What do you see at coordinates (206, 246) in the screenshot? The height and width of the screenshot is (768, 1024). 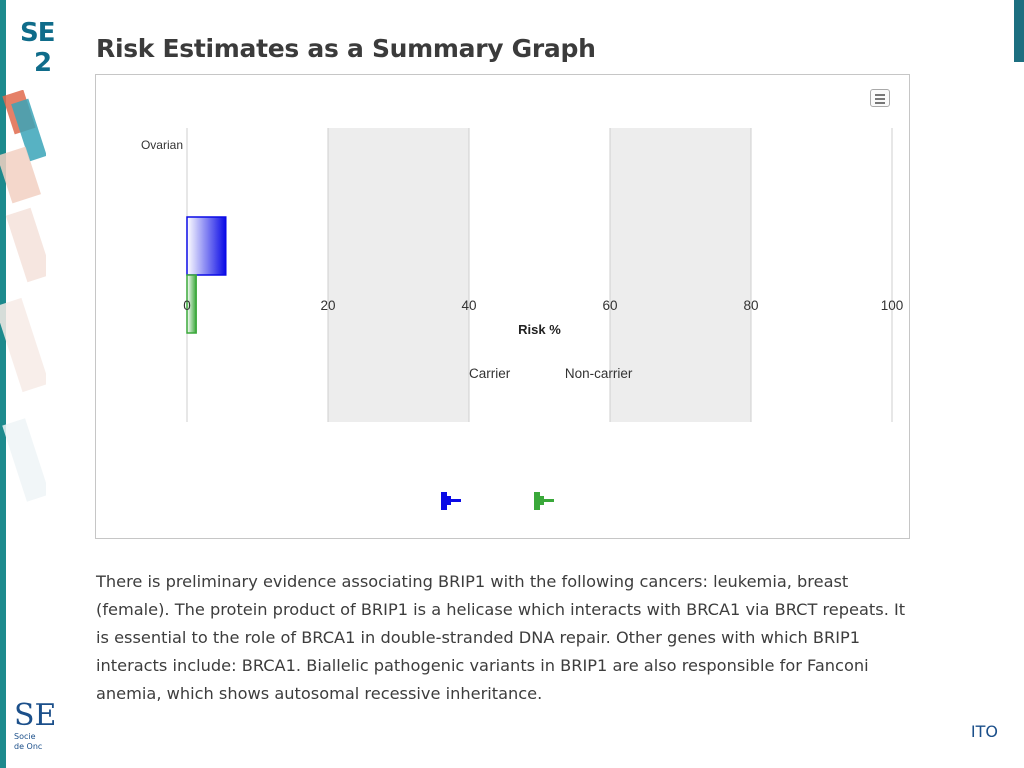 I see `carrier-bar` at bounding box center [206, 246].